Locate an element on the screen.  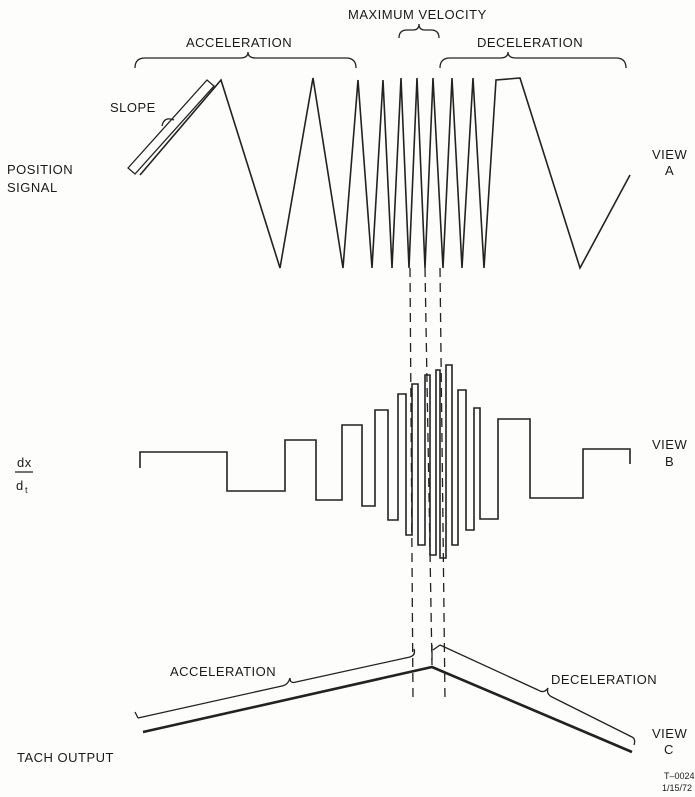
view-a-label-line1: VIEW is located at coordinates (669, 154).